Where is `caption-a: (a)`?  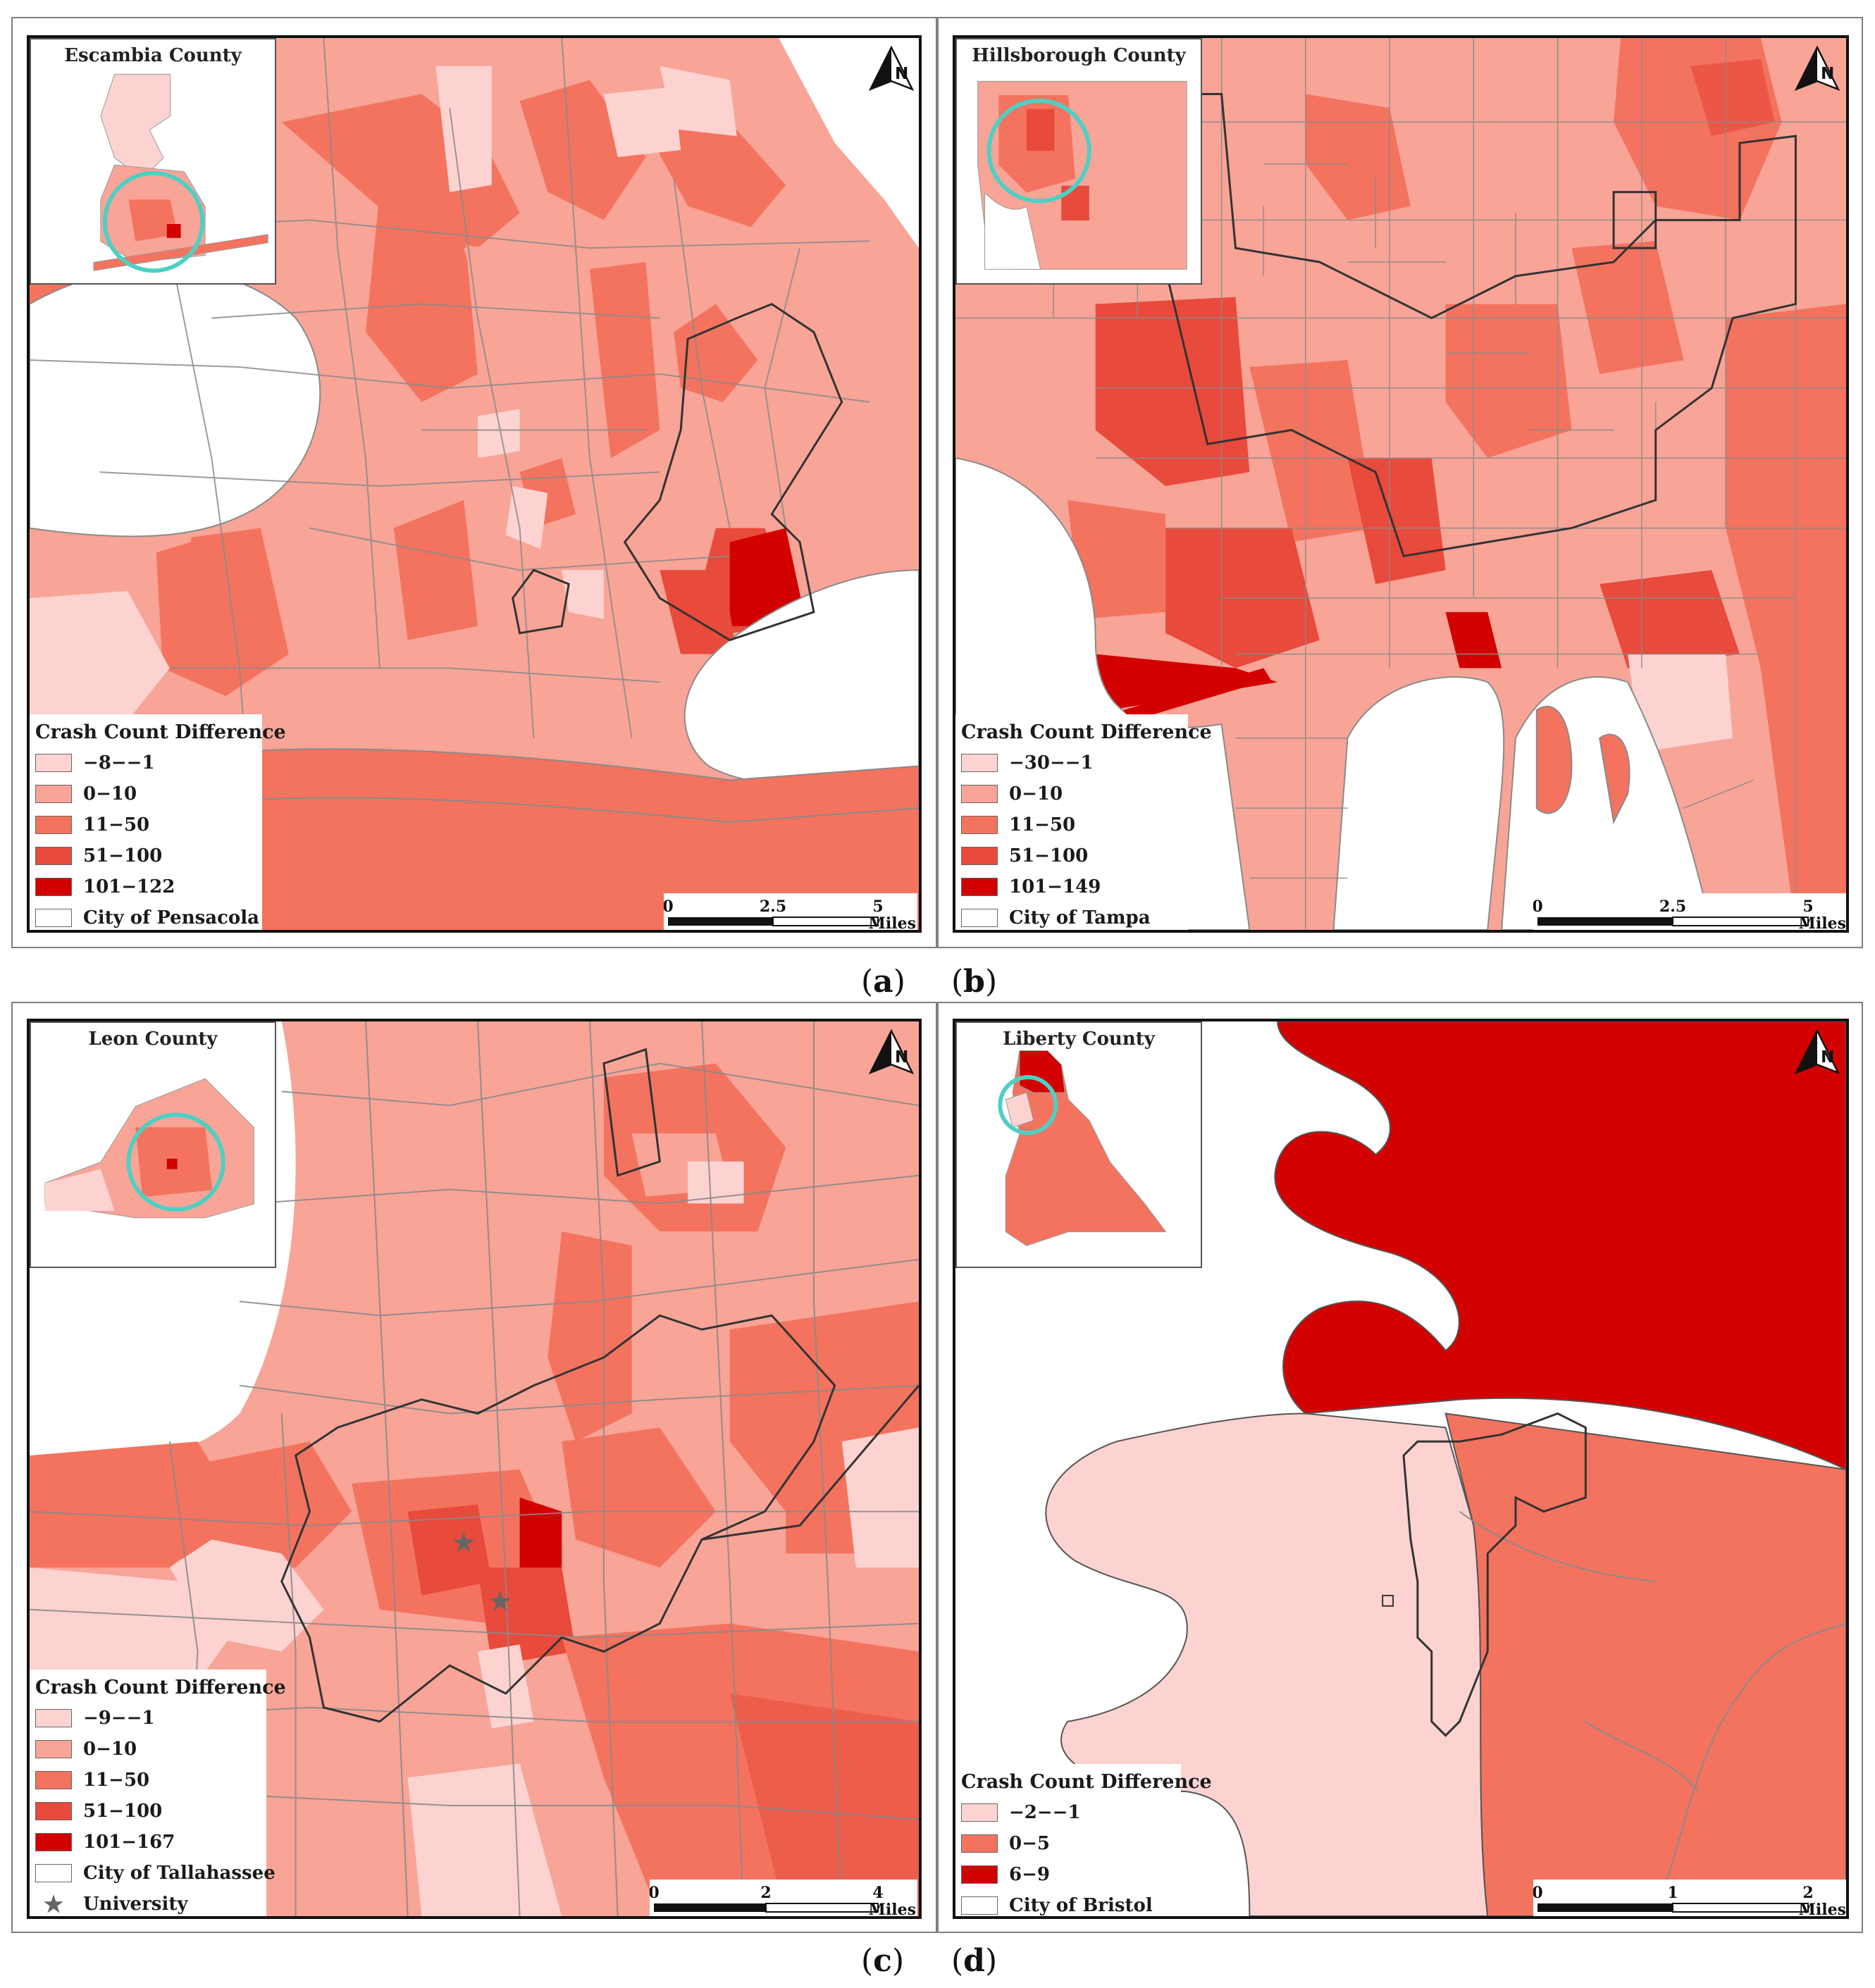 caption-a: (a) is located at coordinates (883, 982).